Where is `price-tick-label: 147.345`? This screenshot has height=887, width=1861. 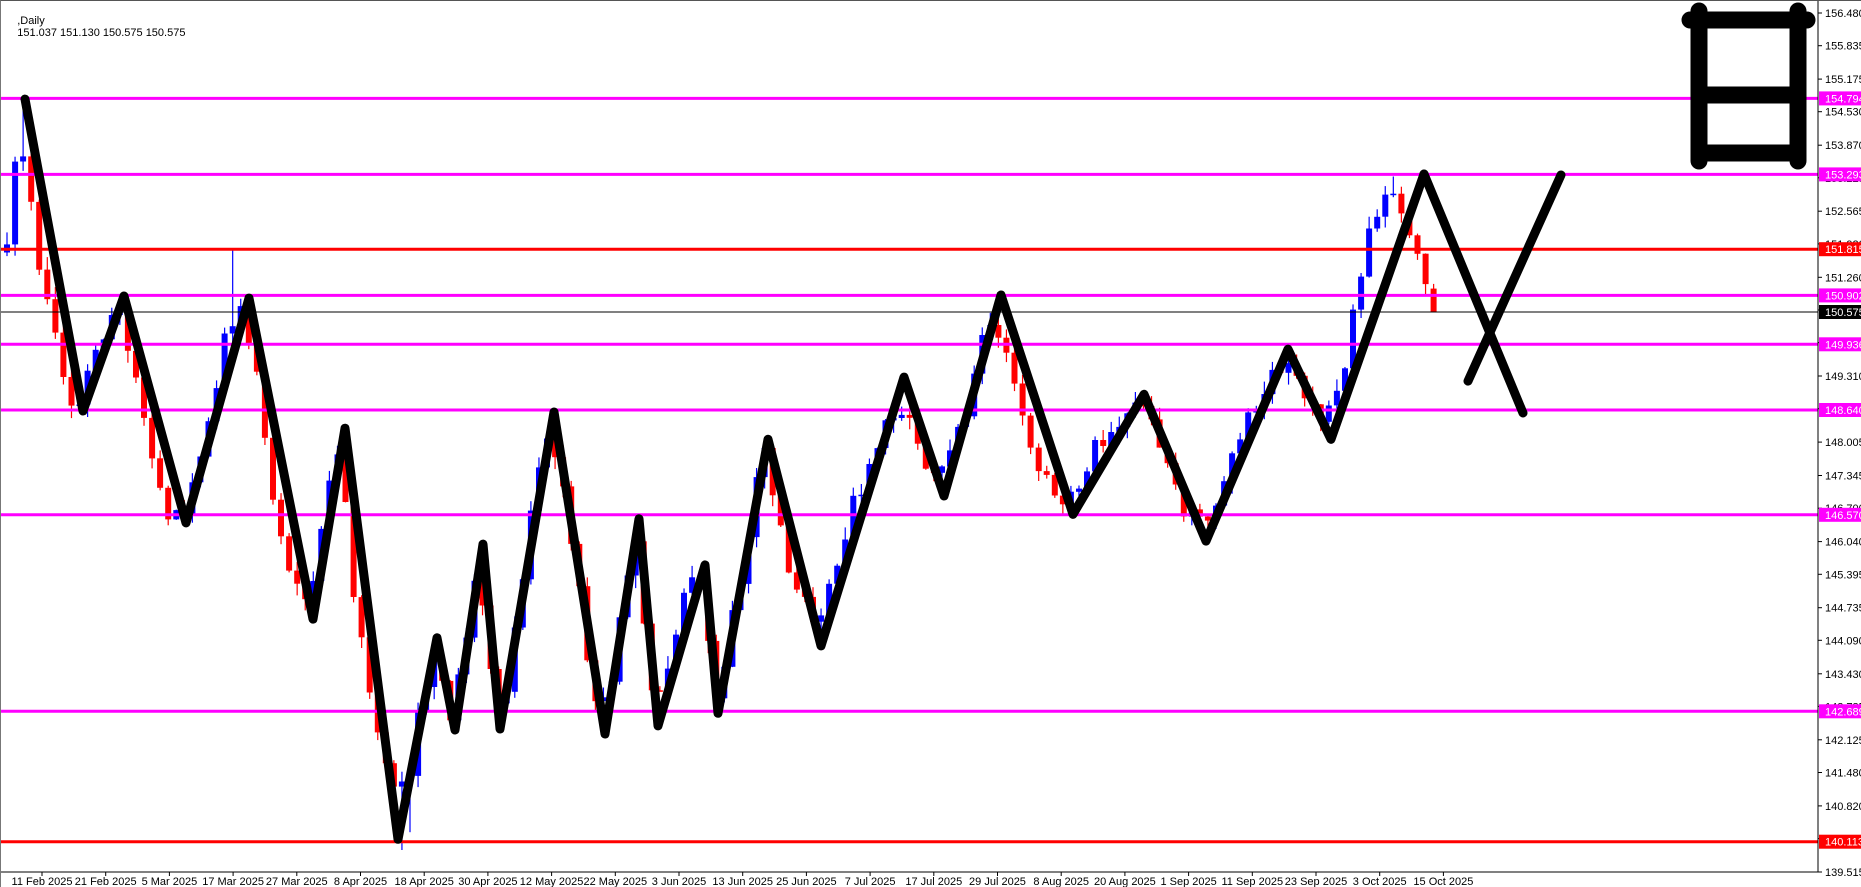 price-tick-label: 147.345 is located at coordinates (1843, 477).